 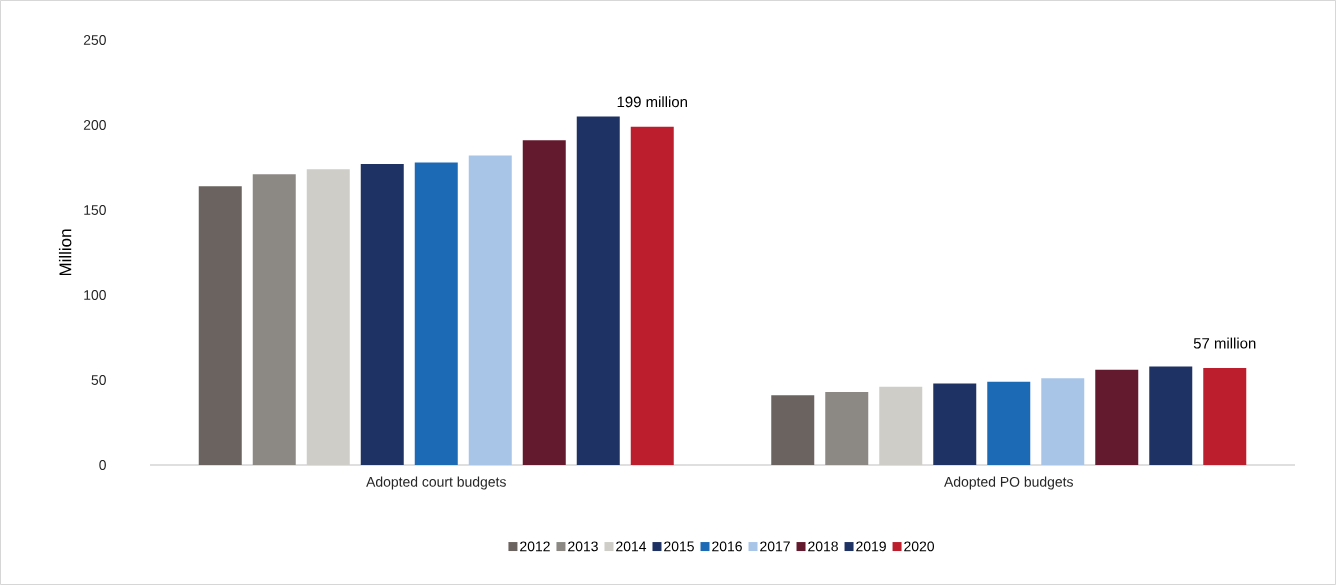 I want to click on legend-label: 2013, so click(x=583, y=546).